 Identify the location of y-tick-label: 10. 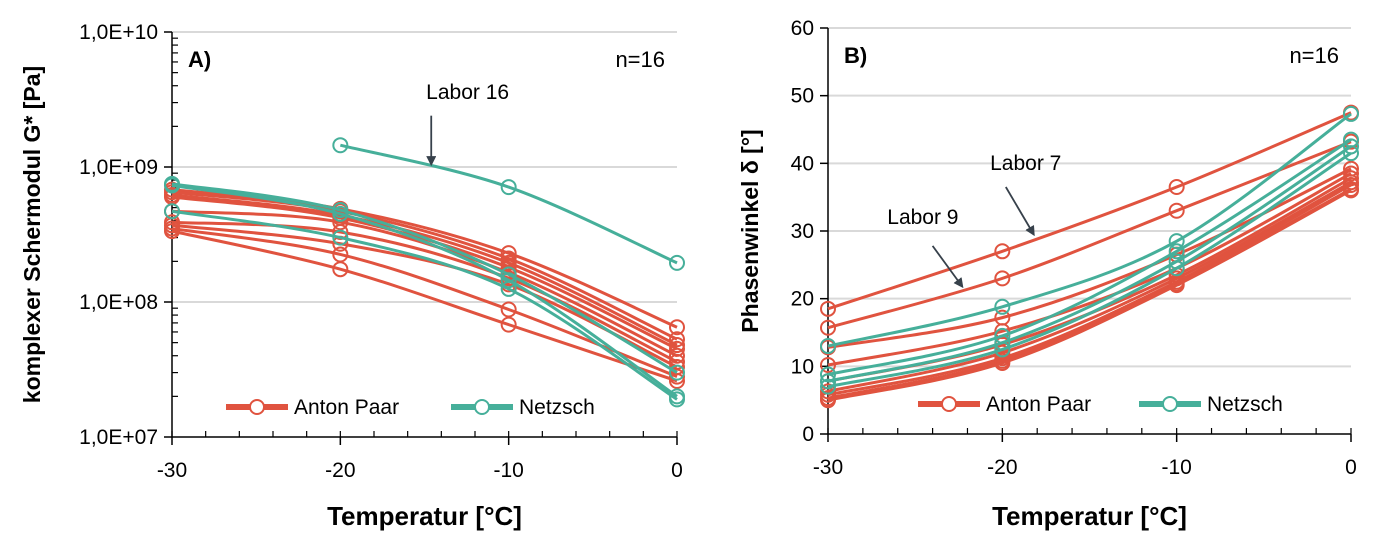
(802, 366).